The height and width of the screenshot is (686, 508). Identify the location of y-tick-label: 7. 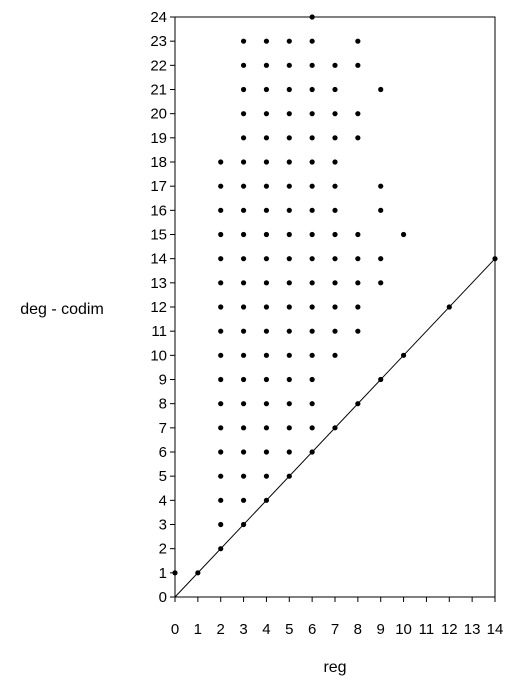
(163, 428).